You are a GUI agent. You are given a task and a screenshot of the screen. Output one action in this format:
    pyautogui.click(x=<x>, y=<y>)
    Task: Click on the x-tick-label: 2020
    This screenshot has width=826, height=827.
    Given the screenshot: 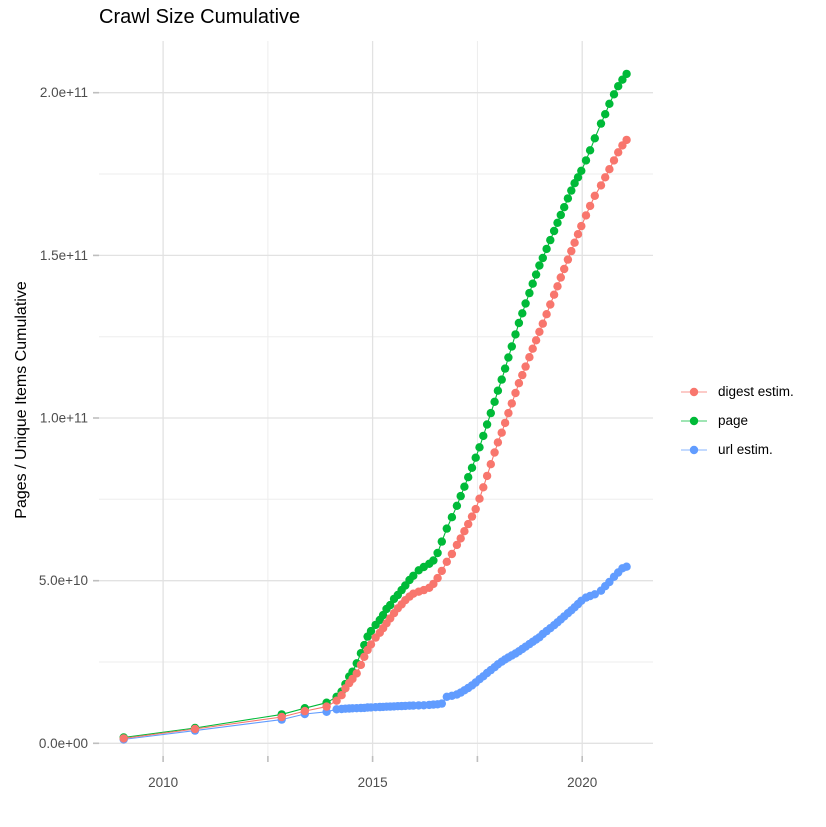 What is the action you would take?
    pyautogui.click(x=582, y=782)
    